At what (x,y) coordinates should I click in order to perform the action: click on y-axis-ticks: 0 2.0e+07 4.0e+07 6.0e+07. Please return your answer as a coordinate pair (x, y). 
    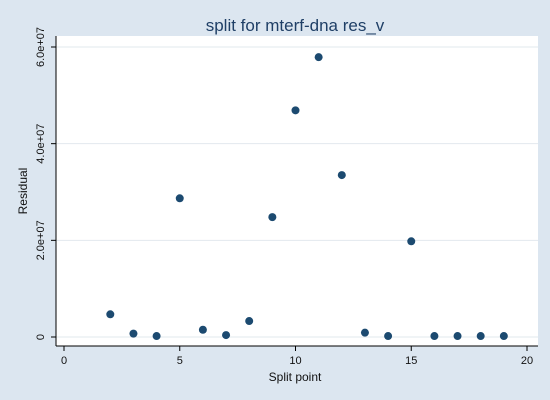
    Looking at the image, I should click on (45, 183).